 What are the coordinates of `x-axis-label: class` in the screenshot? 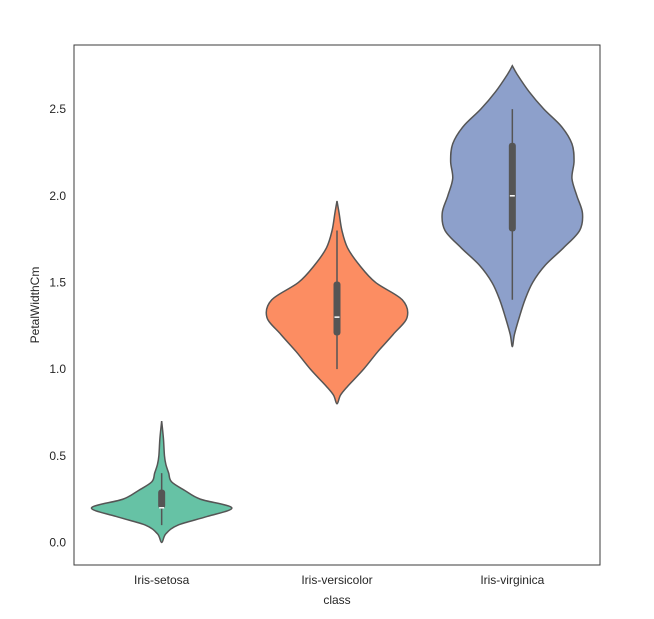 It's located at (336, 600).